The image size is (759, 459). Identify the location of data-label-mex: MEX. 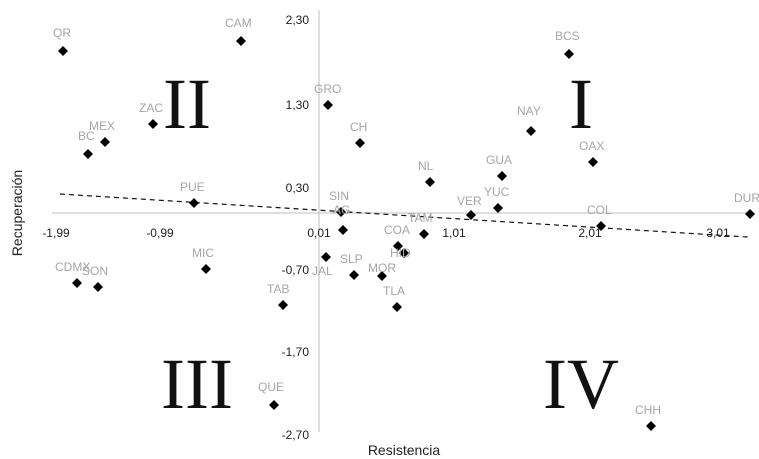
(102, 126).